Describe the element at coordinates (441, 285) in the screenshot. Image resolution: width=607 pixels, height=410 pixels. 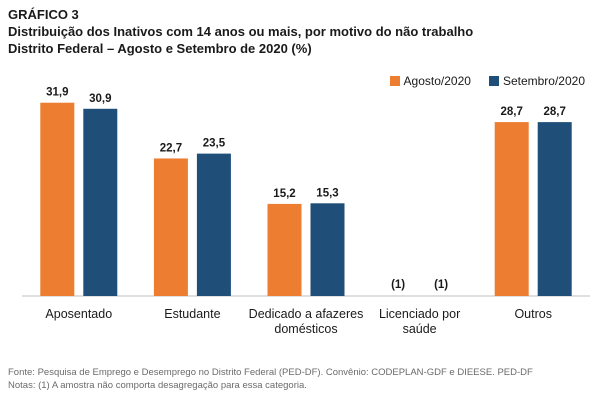
I see `data-label-setembro-3: (1)` at that location.